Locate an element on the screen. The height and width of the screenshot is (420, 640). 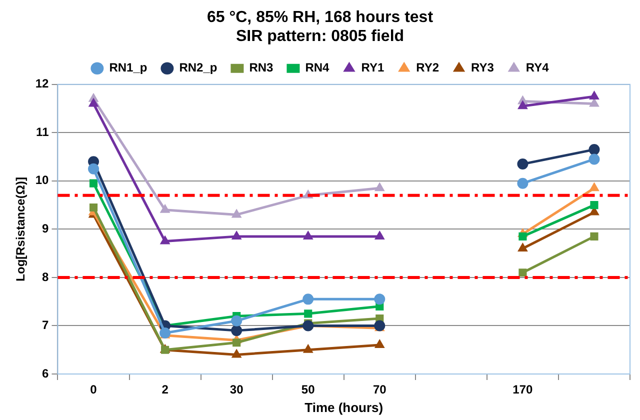
legend-label: RN3 is located at coordinates (261, 67).